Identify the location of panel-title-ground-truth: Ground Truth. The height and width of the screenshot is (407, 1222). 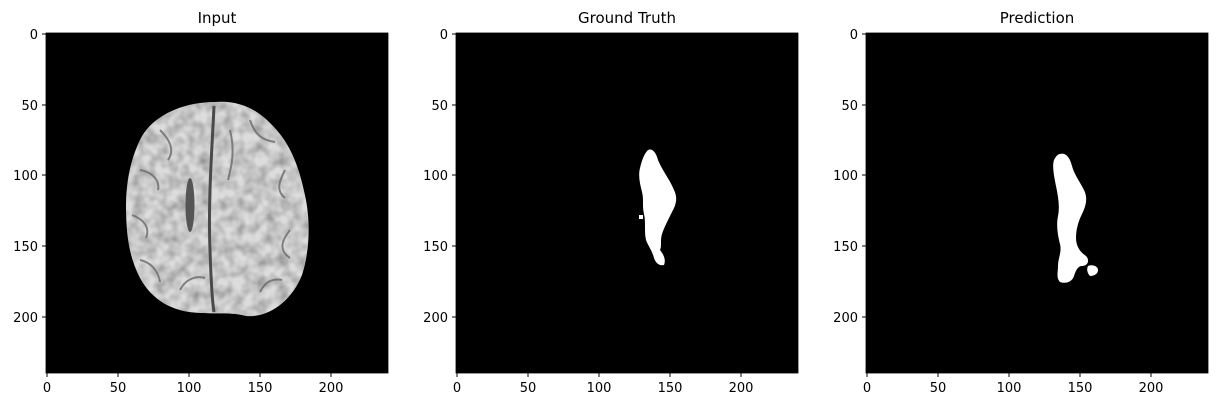
(627, 18).